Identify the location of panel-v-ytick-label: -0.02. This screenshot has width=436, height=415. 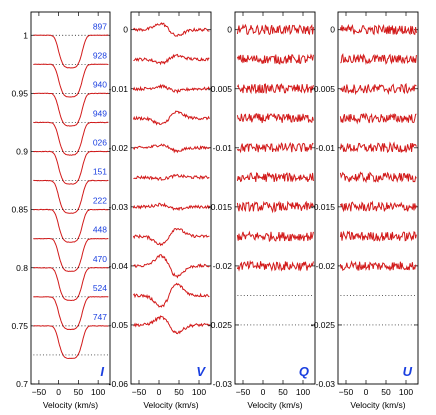
(119, 148).